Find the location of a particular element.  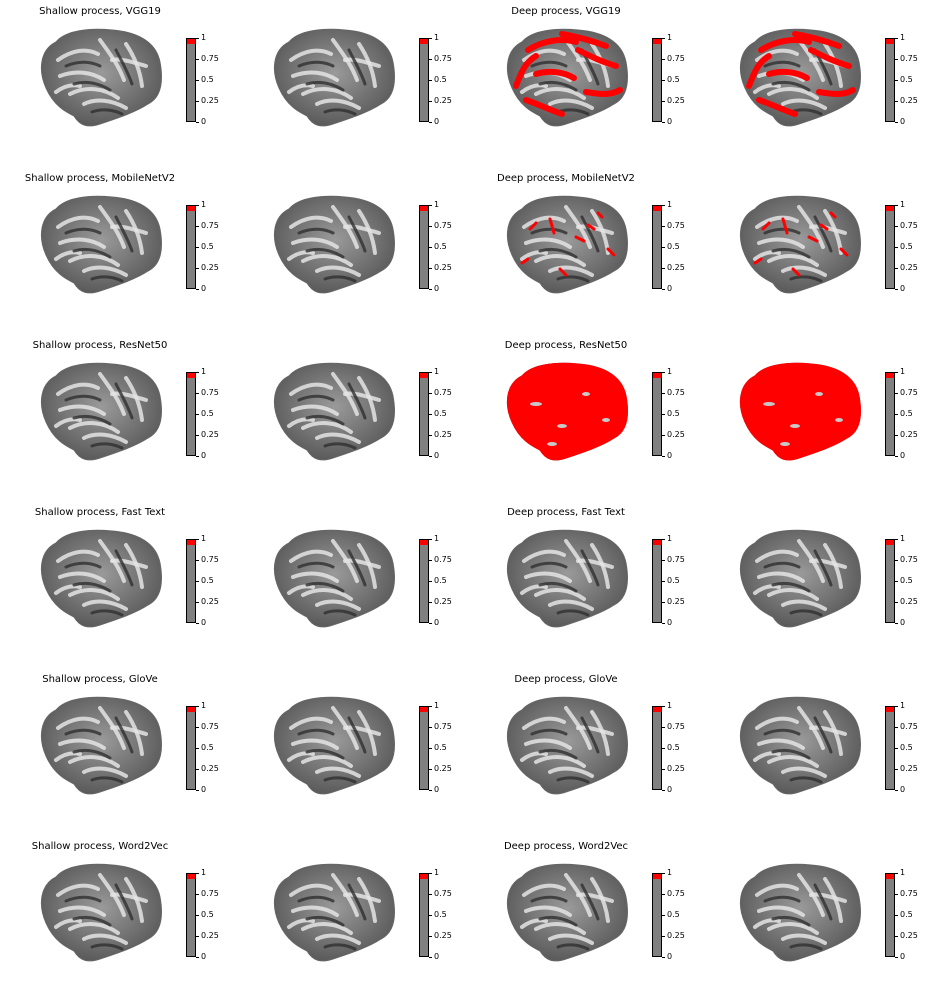

brain-panel: Shallow process, GloVe 1 0.75 0.5 0.25 0 is located at coordinates (116, 751).